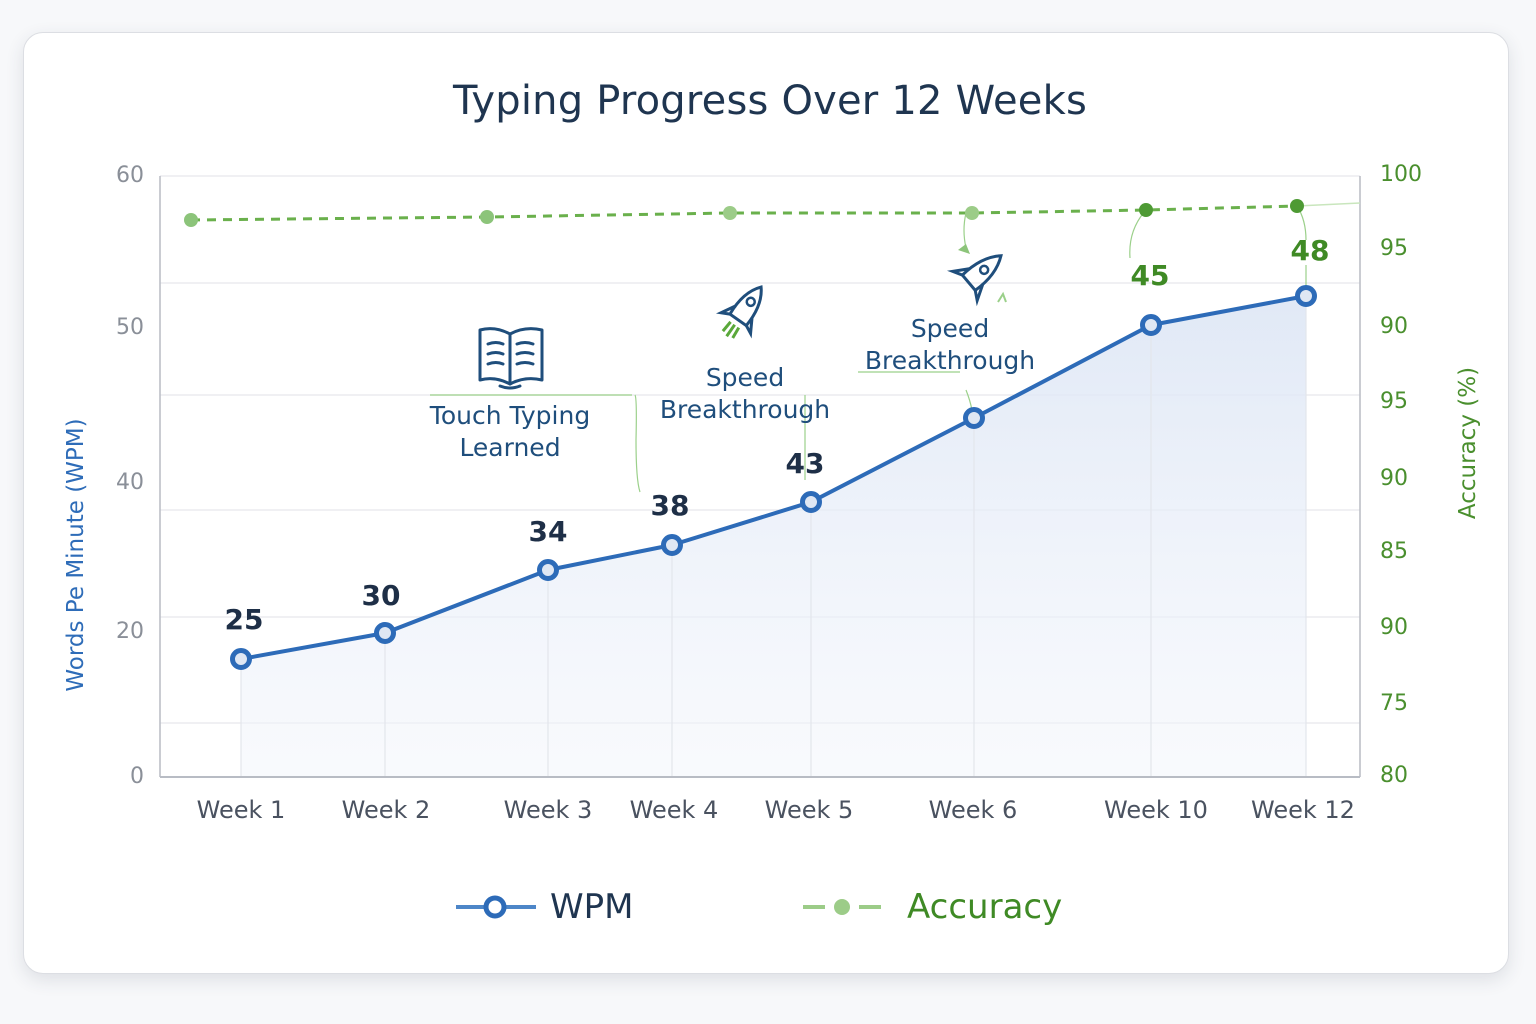  I want to click on book-icon, so click(511, 358).